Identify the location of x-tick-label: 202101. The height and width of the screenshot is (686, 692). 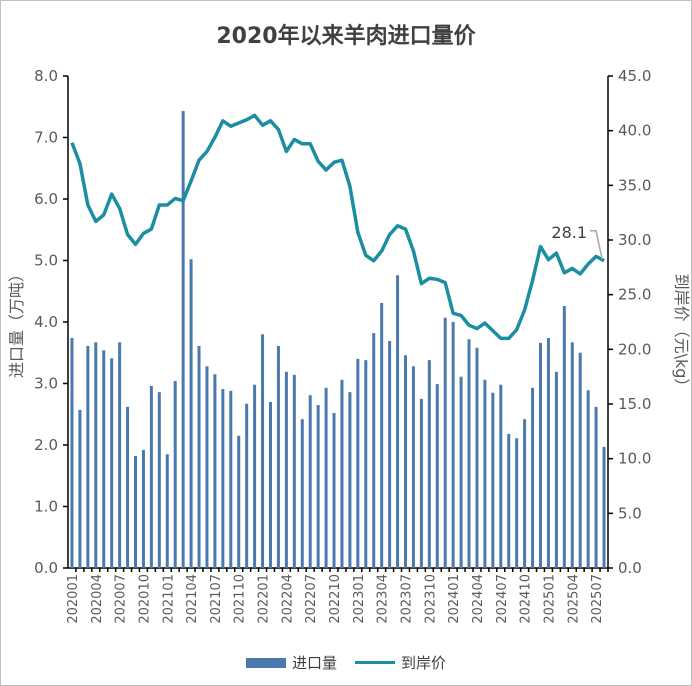
(168, 599).